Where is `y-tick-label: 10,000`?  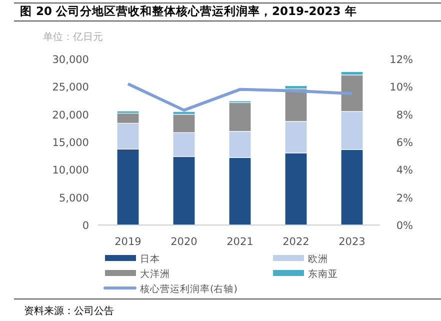 y-tick-label: 10,000 is located at coordinates (70, 170).